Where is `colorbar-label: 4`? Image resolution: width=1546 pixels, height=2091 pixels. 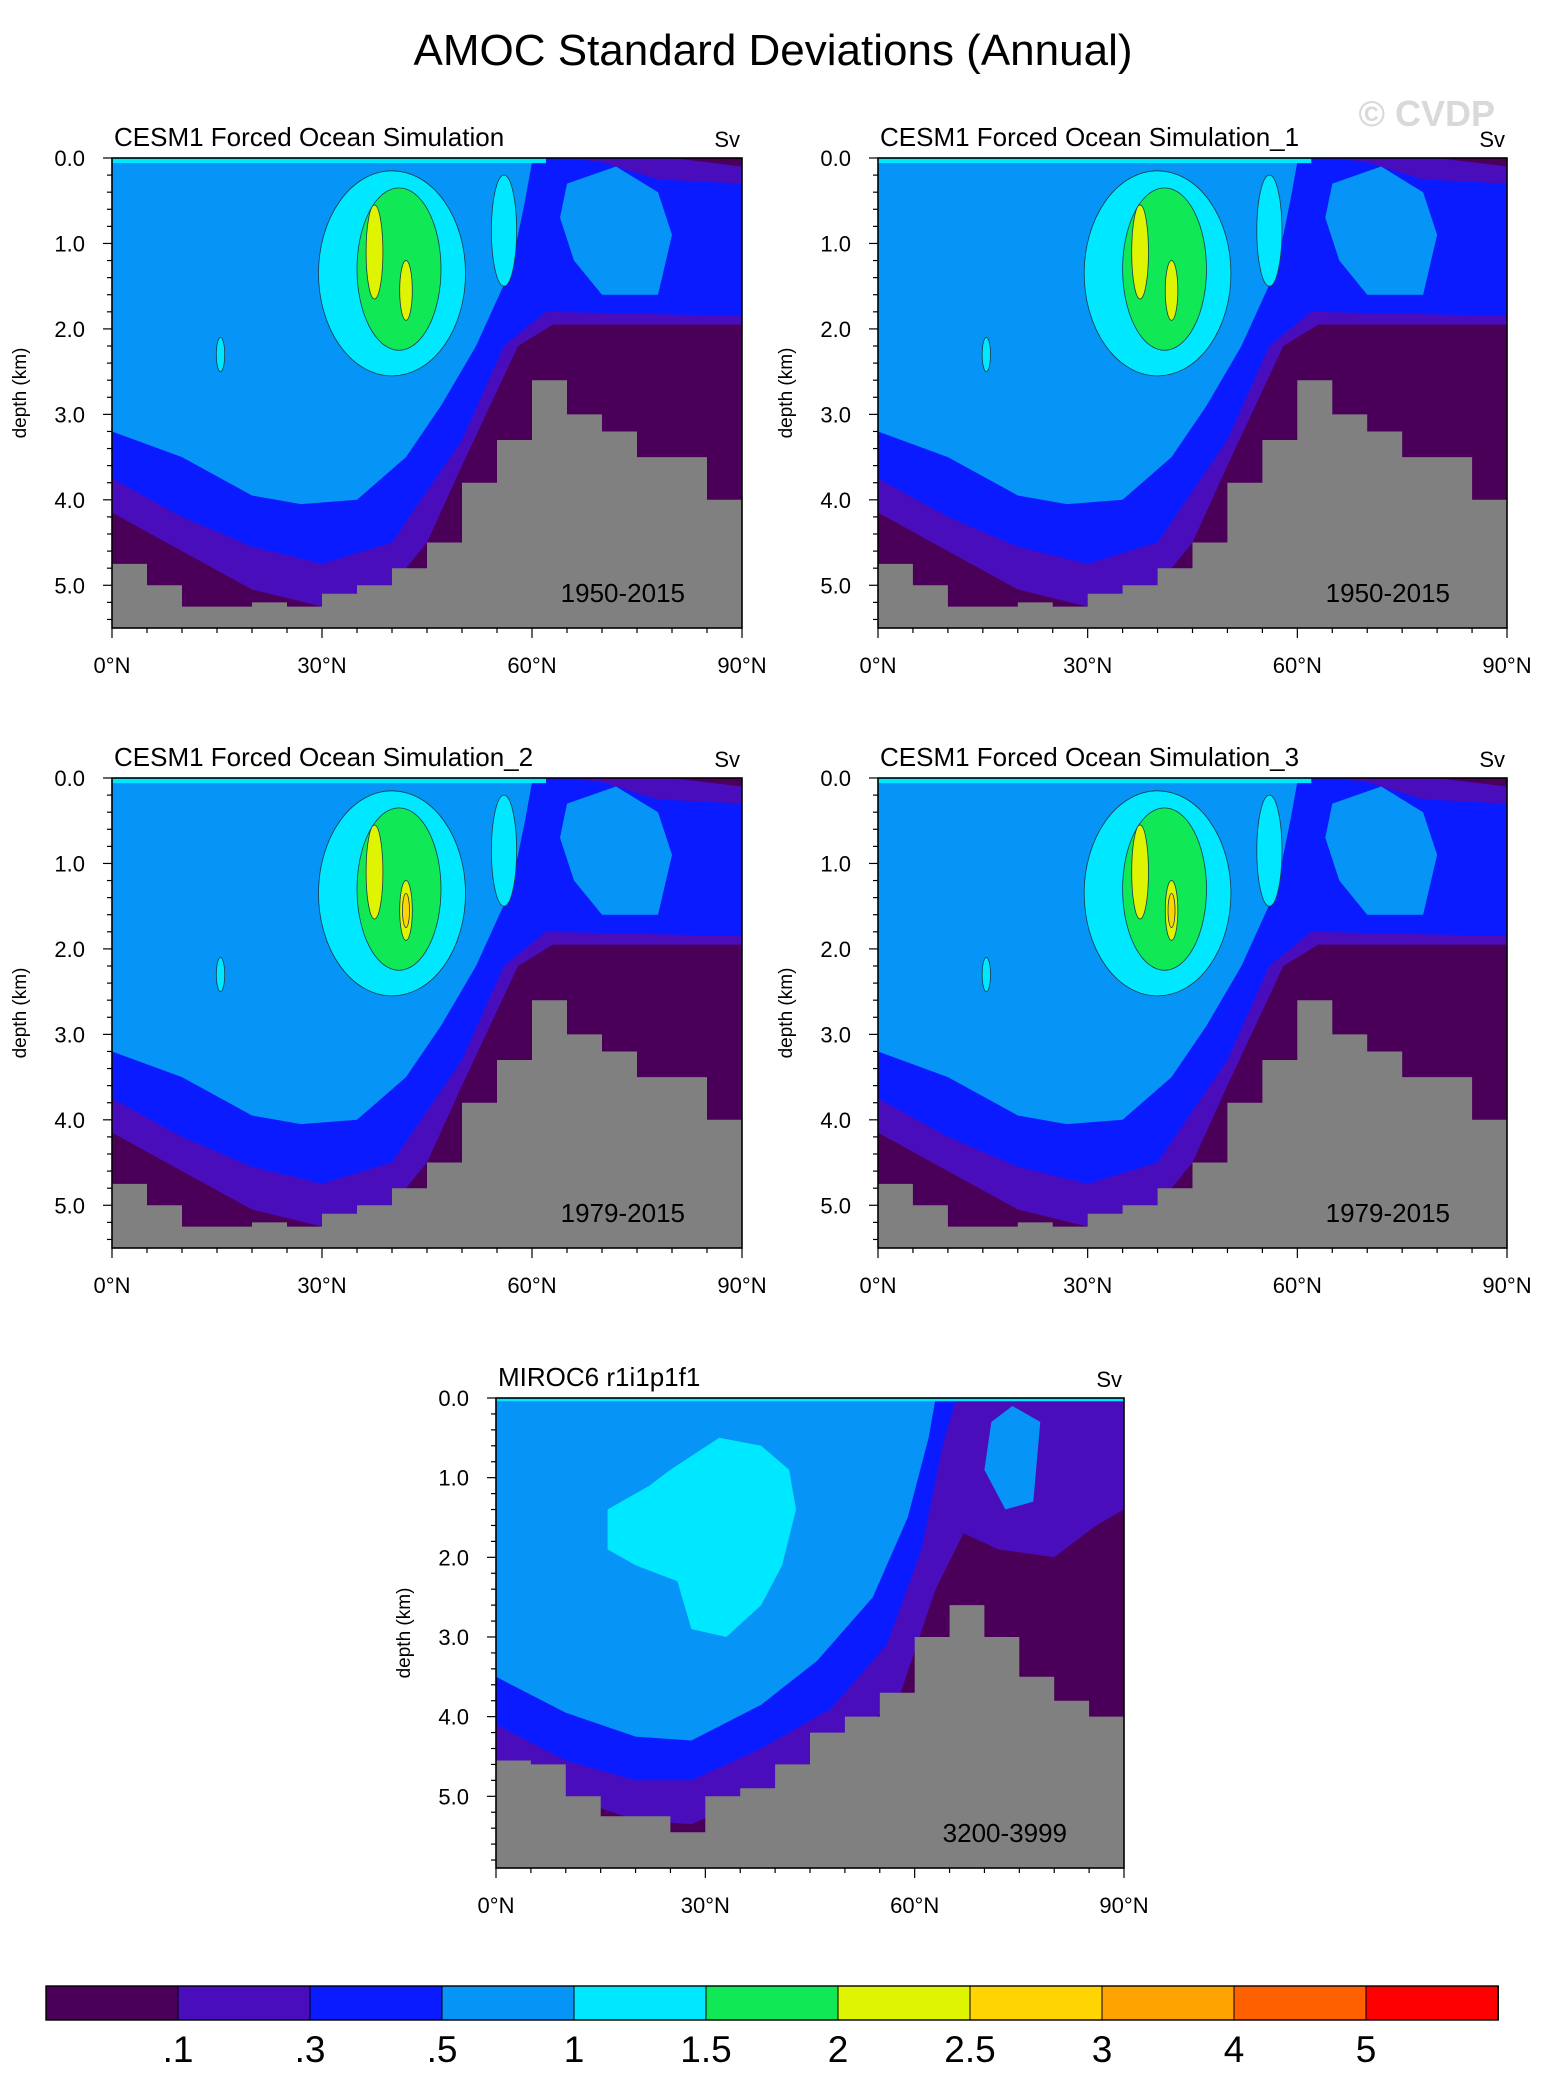 colorbar-label: 4 is located at coordinates (1234, 2049).